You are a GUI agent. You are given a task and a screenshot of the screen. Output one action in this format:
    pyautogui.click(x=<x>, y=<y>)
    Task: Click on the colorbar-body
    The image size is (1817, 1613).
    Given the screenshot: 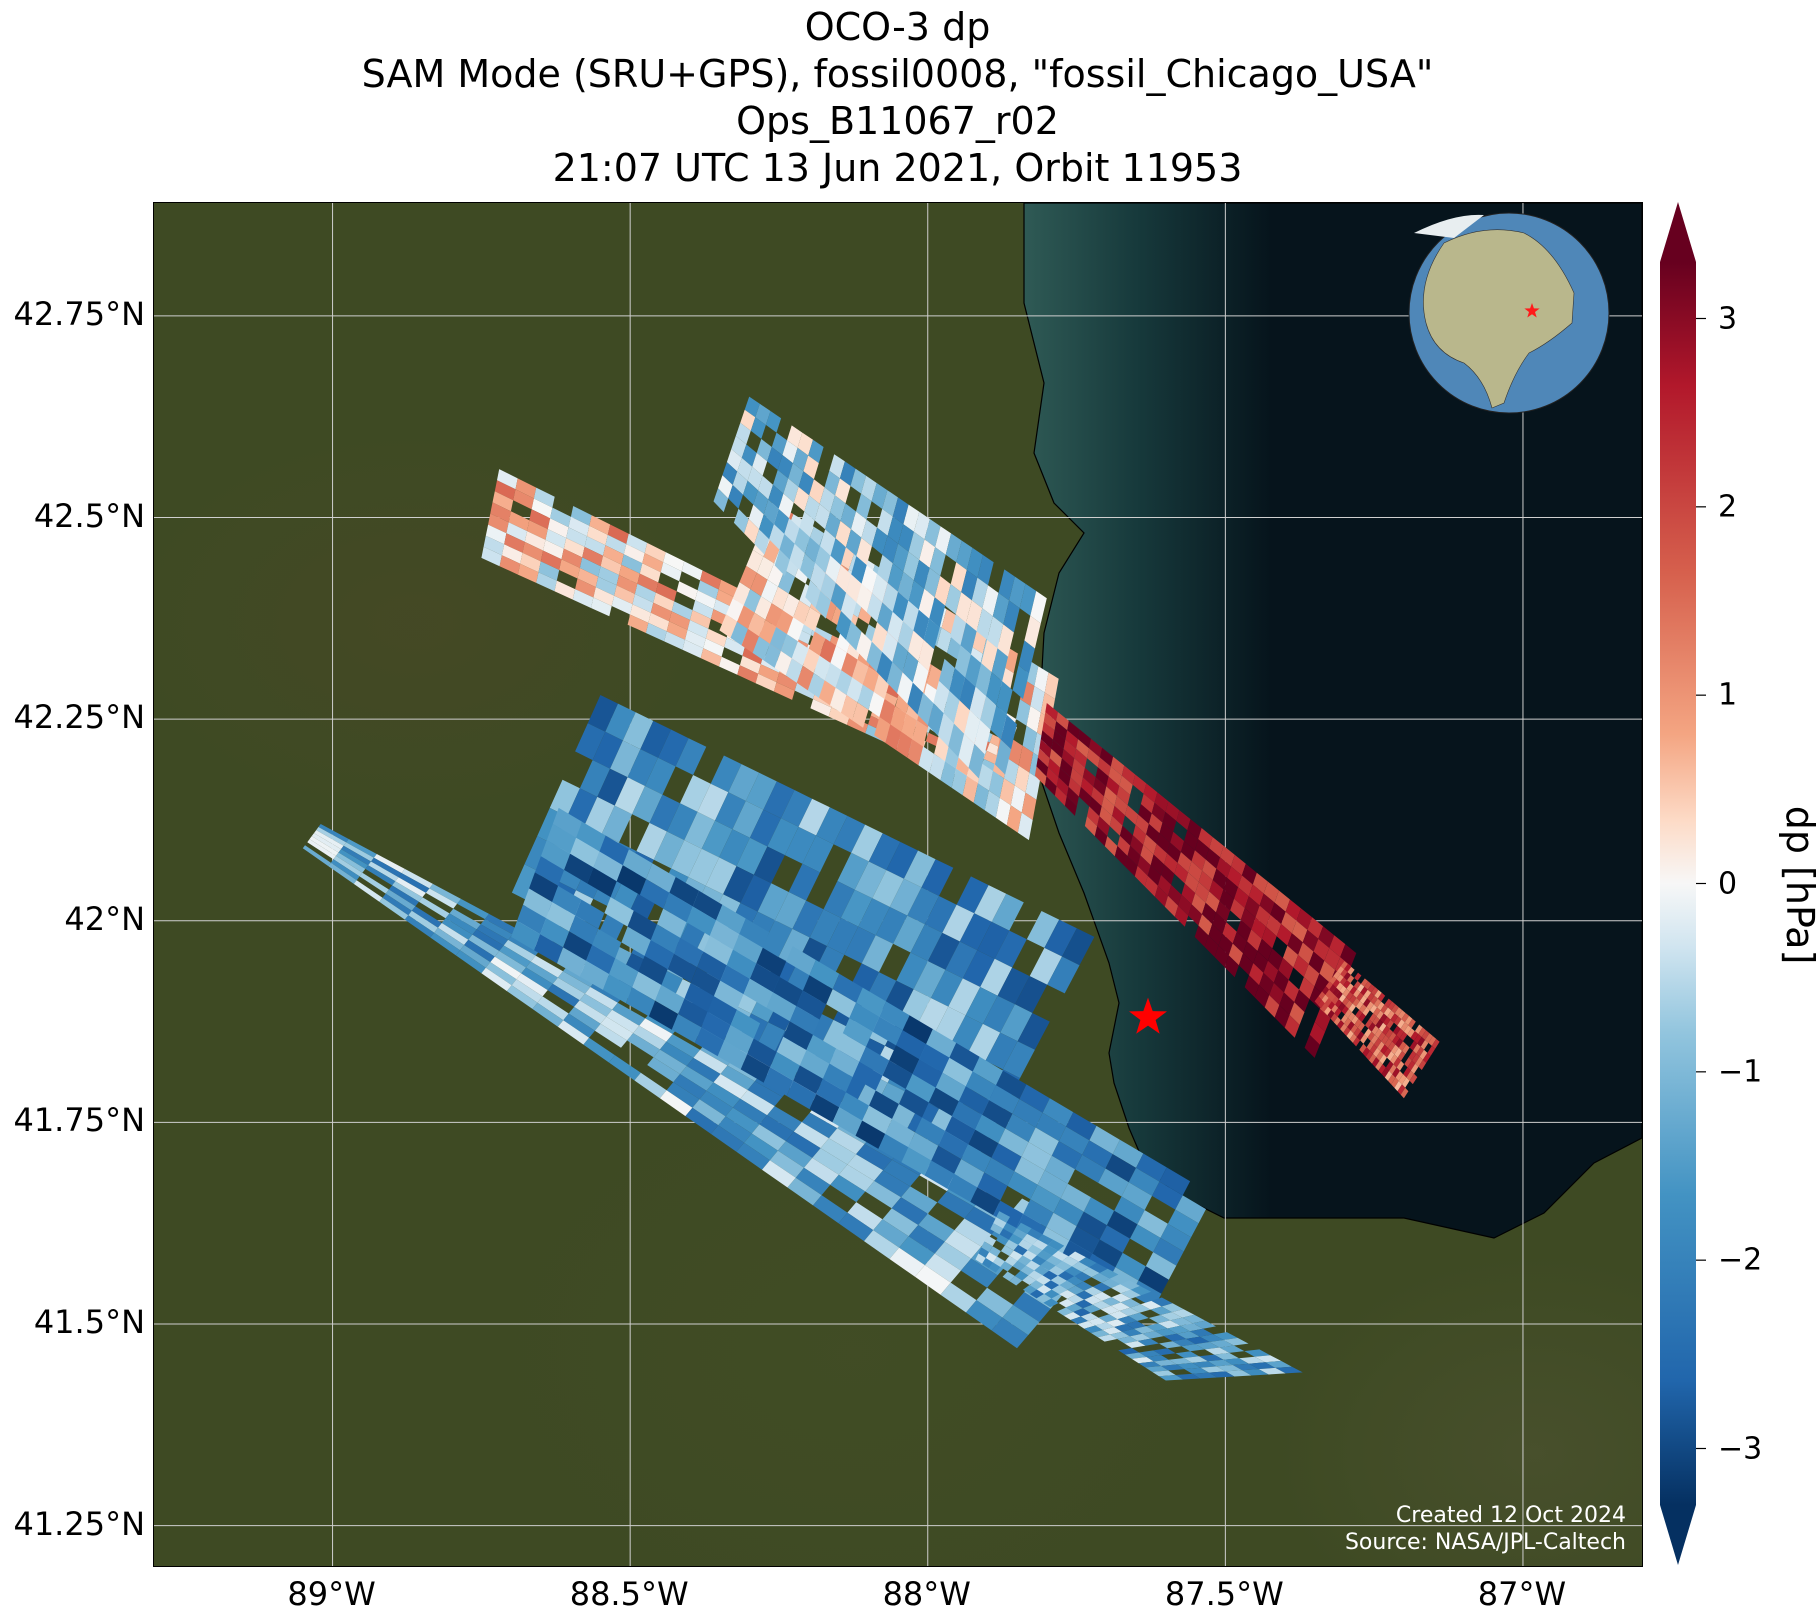 What is the action you would take?
    pyautogui.click(x=1678, y=883)
    